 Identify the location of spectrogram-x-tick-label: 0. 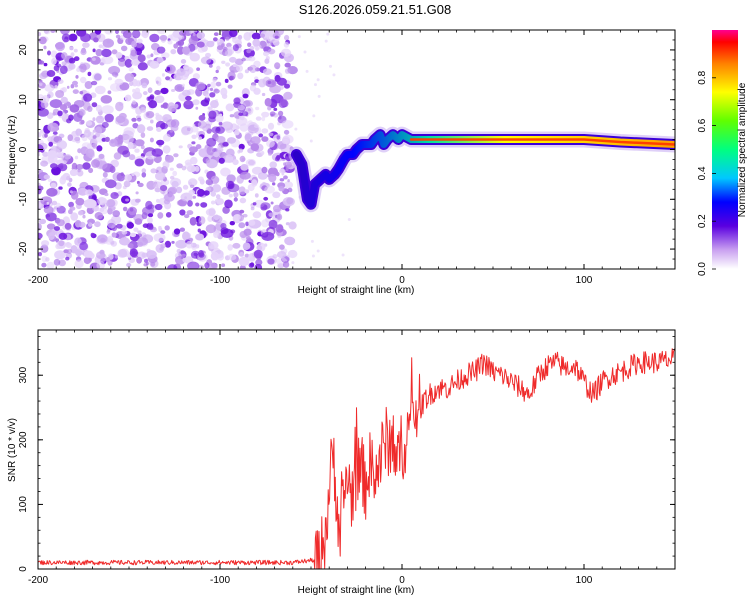
(402, 280).